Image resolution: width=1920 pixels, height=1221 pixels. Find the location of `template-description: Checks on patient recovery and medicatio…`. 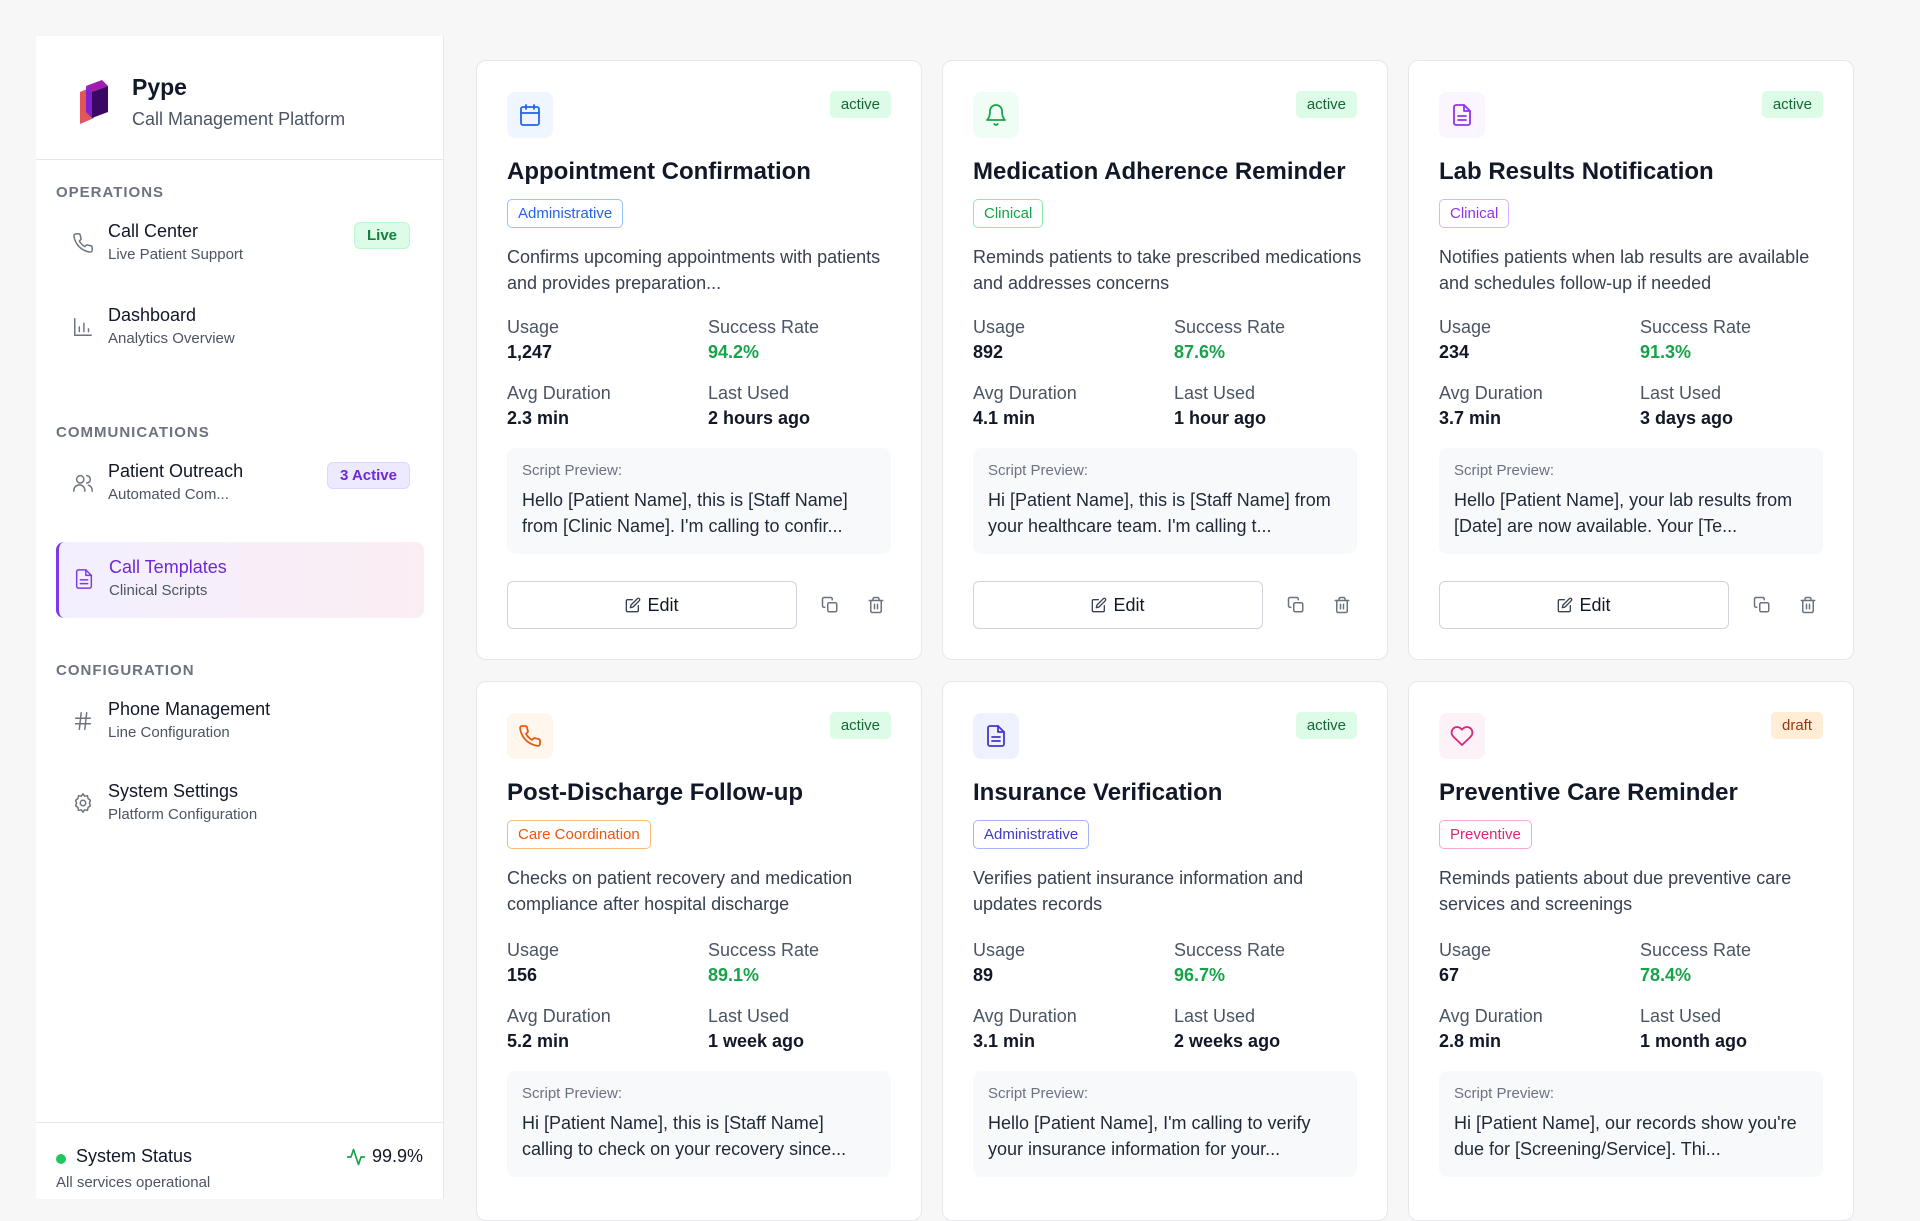

template-description: Checks on patient recovery and medicatio… is located at coordinates (680, 891).